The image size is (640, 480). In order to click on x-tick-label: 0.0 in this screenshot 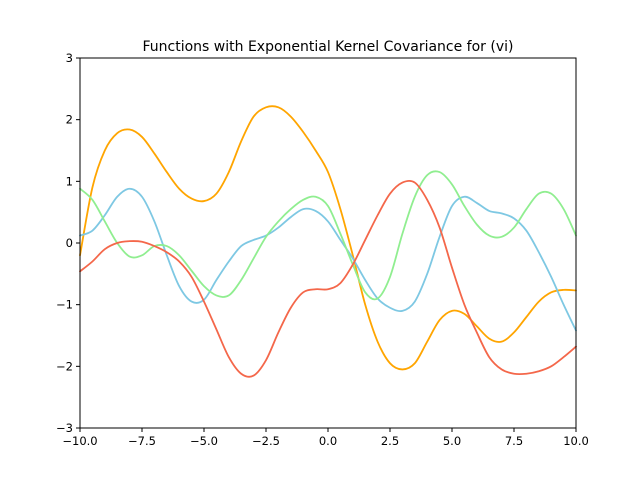, I will do `click(328, 441)`.